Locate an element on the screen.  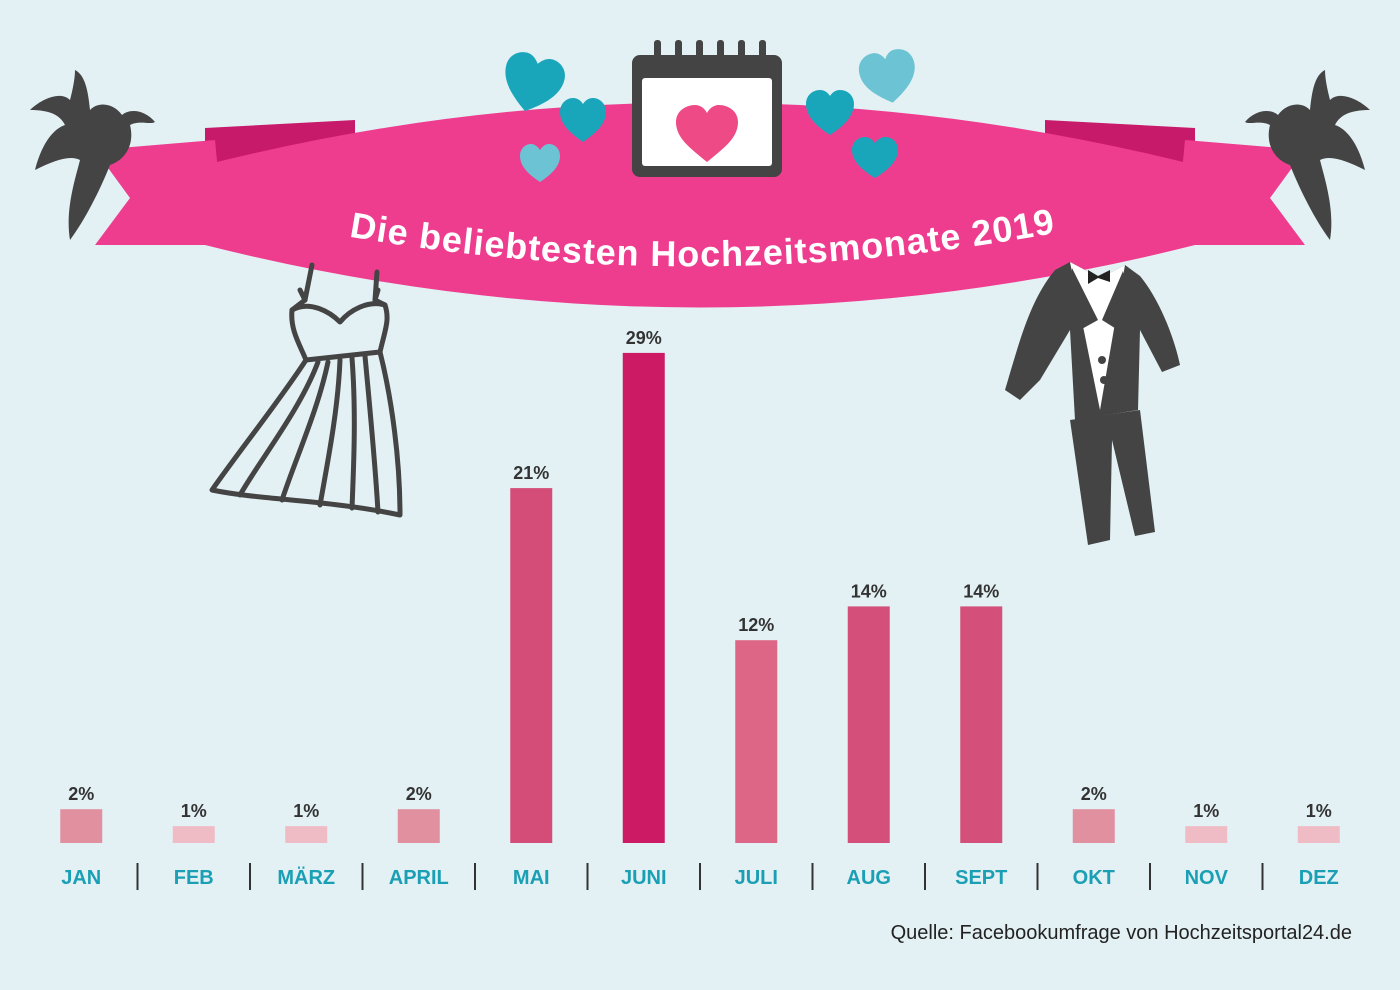
category-label-juli: JULI is located at coordinates (756, 878).